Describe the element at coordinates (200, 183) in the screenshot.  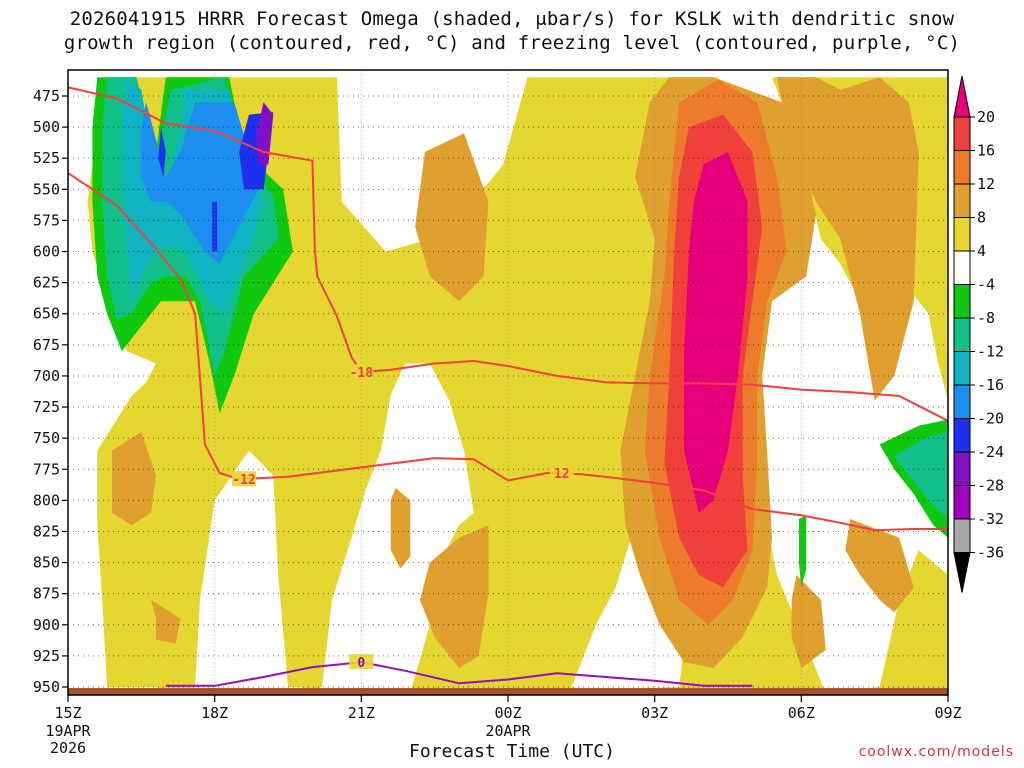
I see `omega-region-blue` at that location.